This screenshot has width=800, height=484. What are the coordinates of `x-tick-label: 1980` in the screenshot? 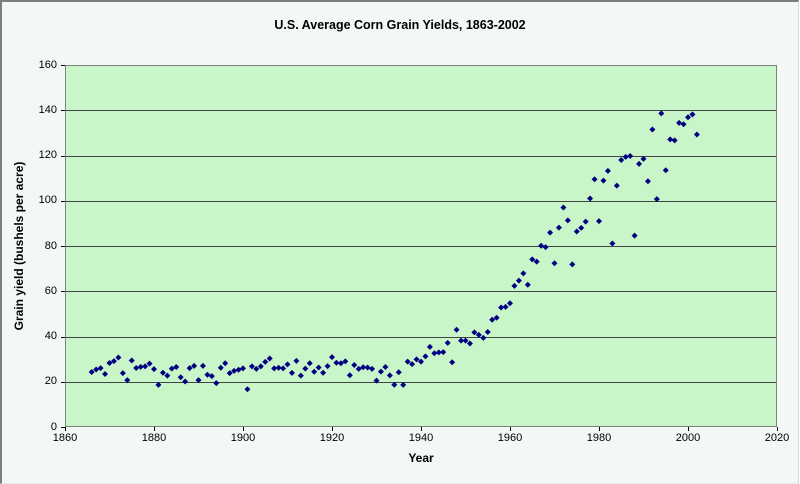 It's located at (599, 438).